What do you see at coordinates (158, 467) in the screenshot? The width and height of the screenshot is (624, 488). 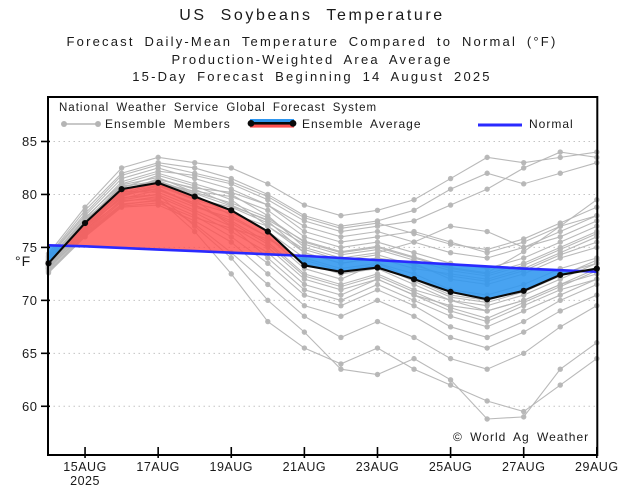 I see `svg-text: 17AUG` at bounding box center [158, 467].